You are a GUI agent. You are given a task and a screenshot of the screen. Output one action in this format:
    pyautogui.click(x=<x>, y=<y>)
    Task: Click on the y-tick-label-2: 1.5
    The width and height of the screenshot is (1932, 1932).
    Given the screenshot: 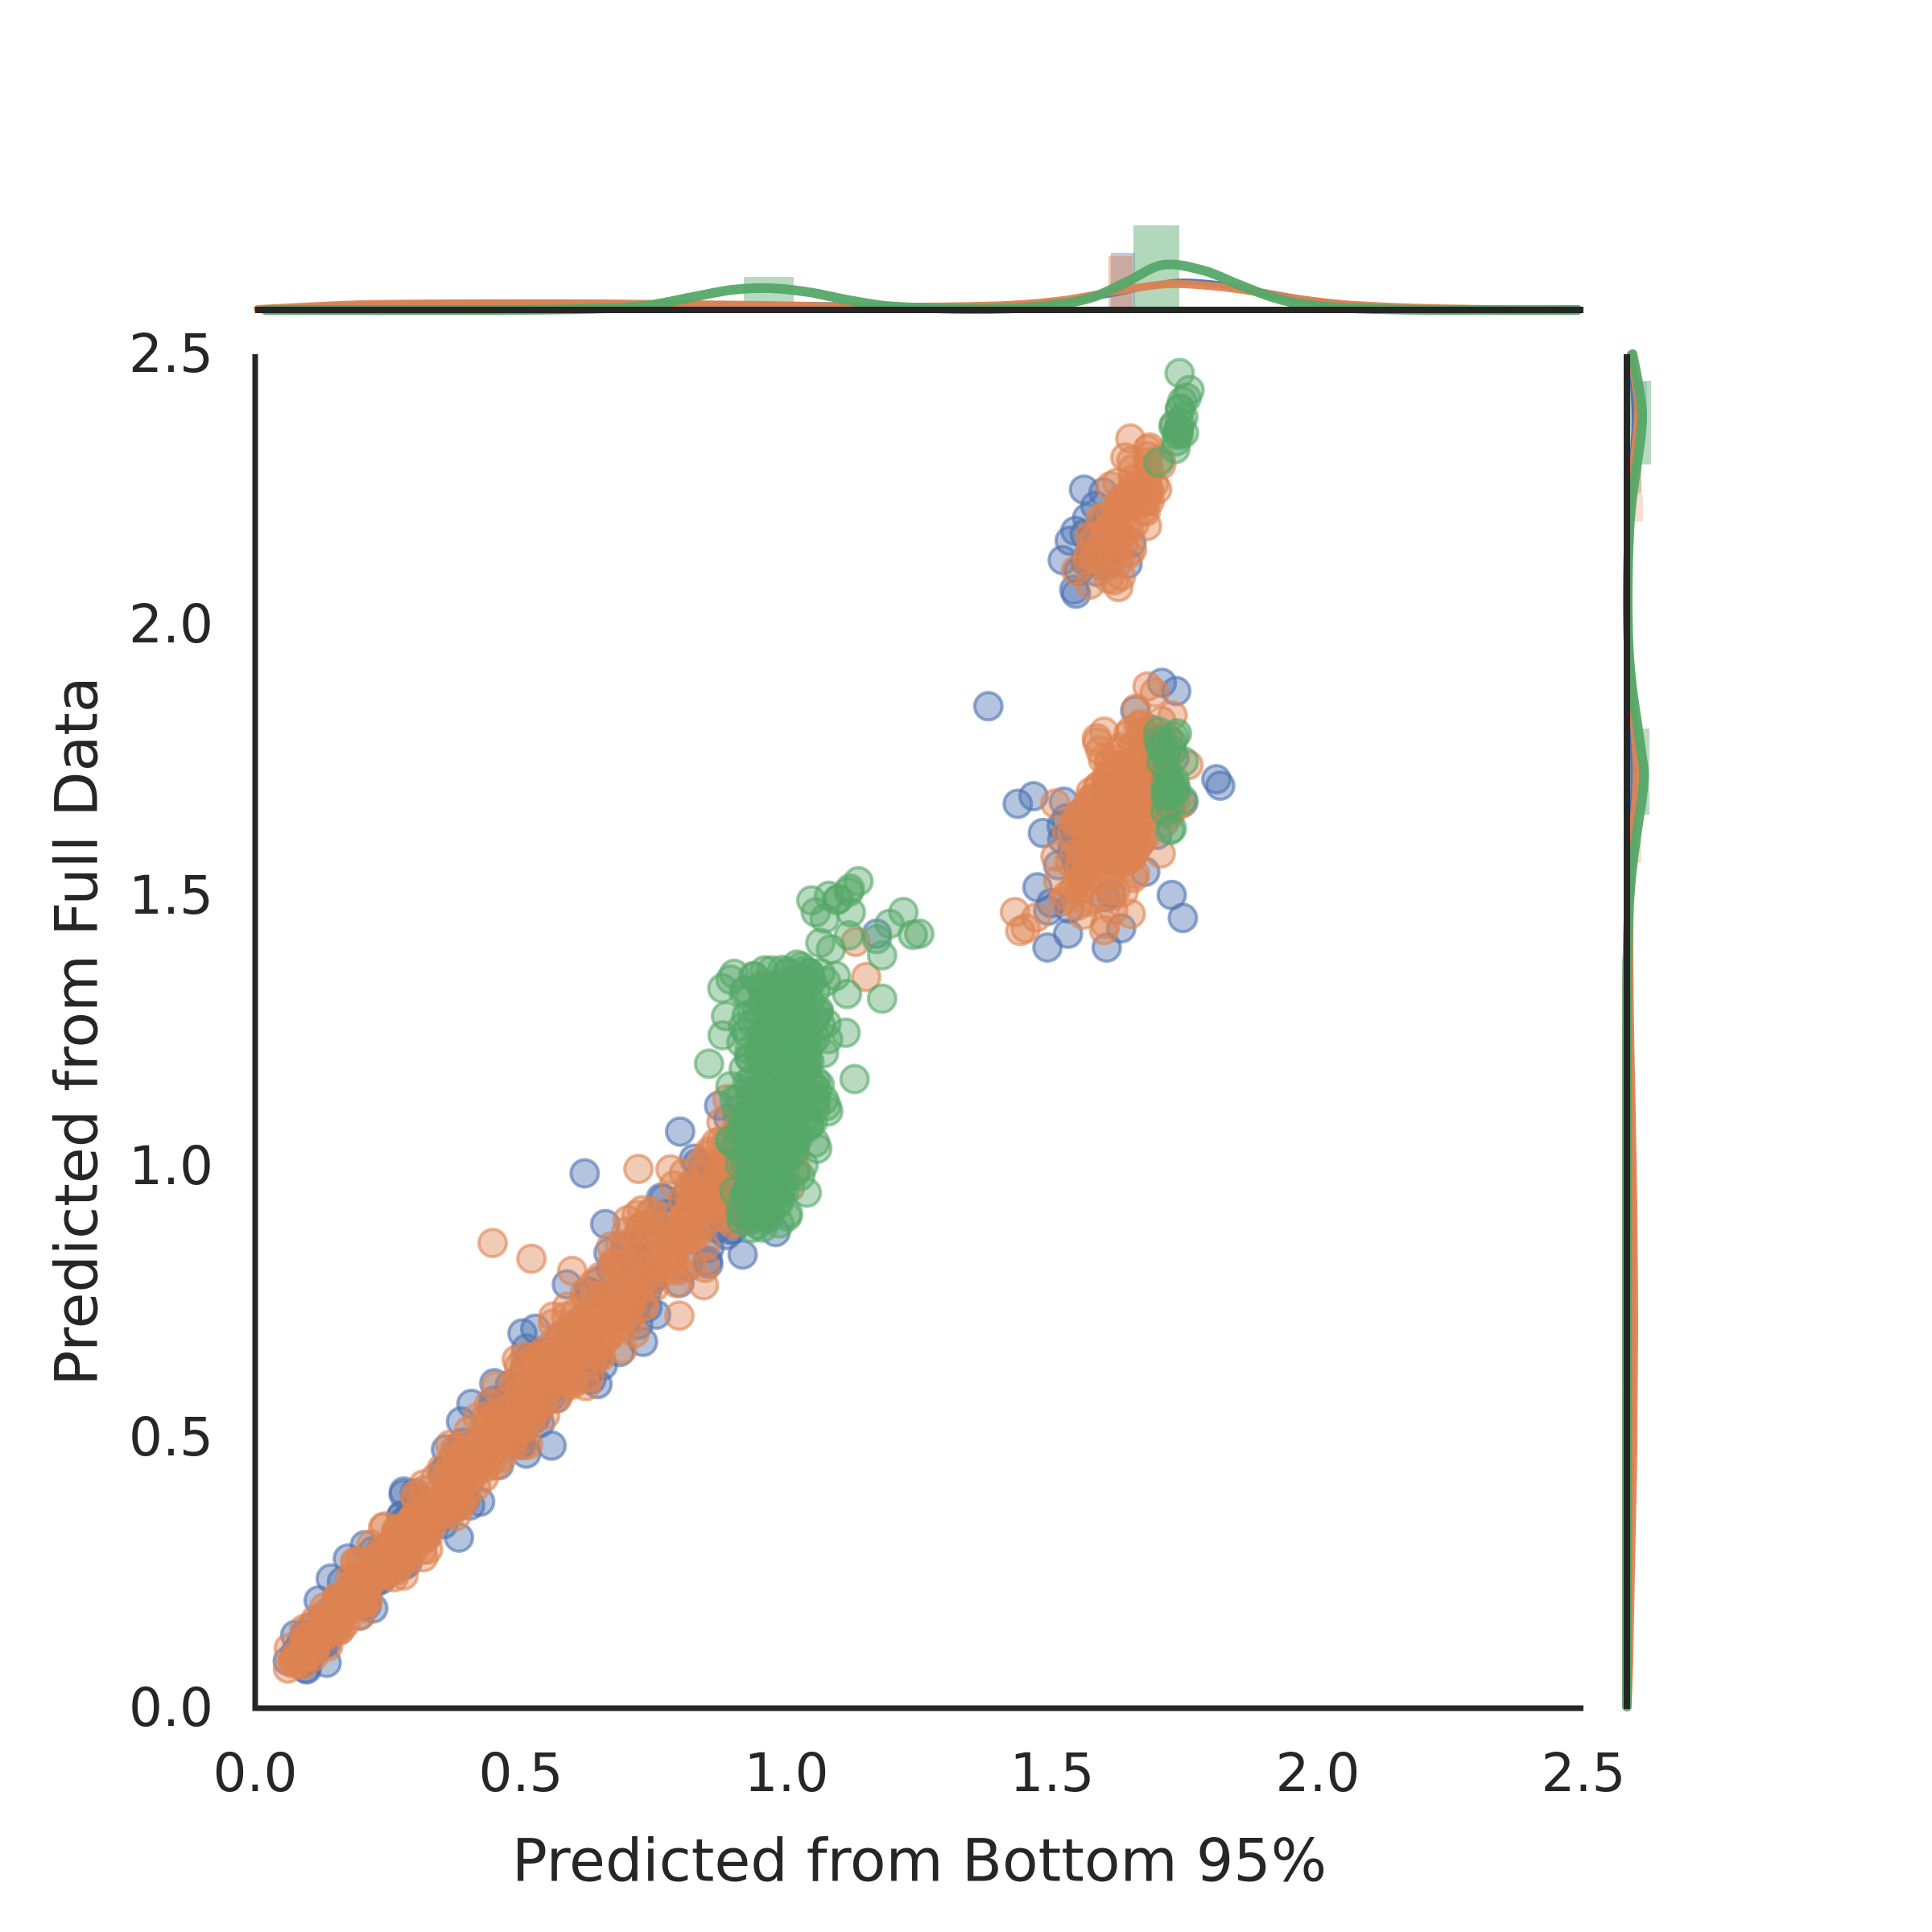 What is the action you would take?
    pyautogui.click(x=171, y=895)
    